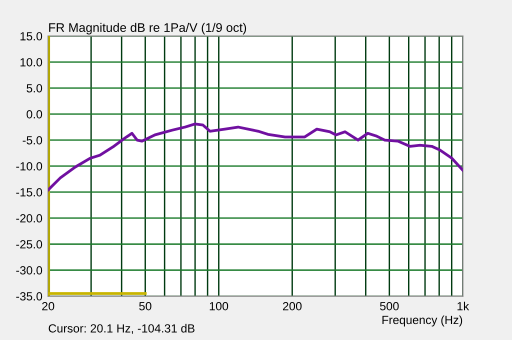 The width and height of the screenshot is (512, 340). I want to click on y-tick-label: 5.0, so click(34, 88).